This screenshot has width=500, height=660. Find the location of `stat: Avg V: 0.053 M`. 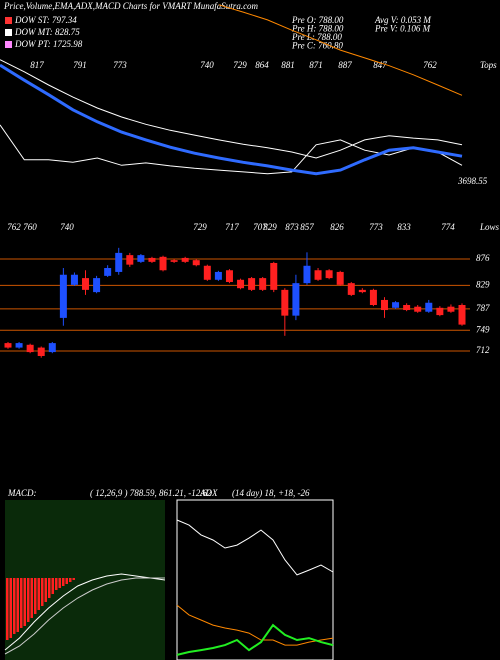

stat: Avg V: 0.053 M is located at coordinates (402, 20).